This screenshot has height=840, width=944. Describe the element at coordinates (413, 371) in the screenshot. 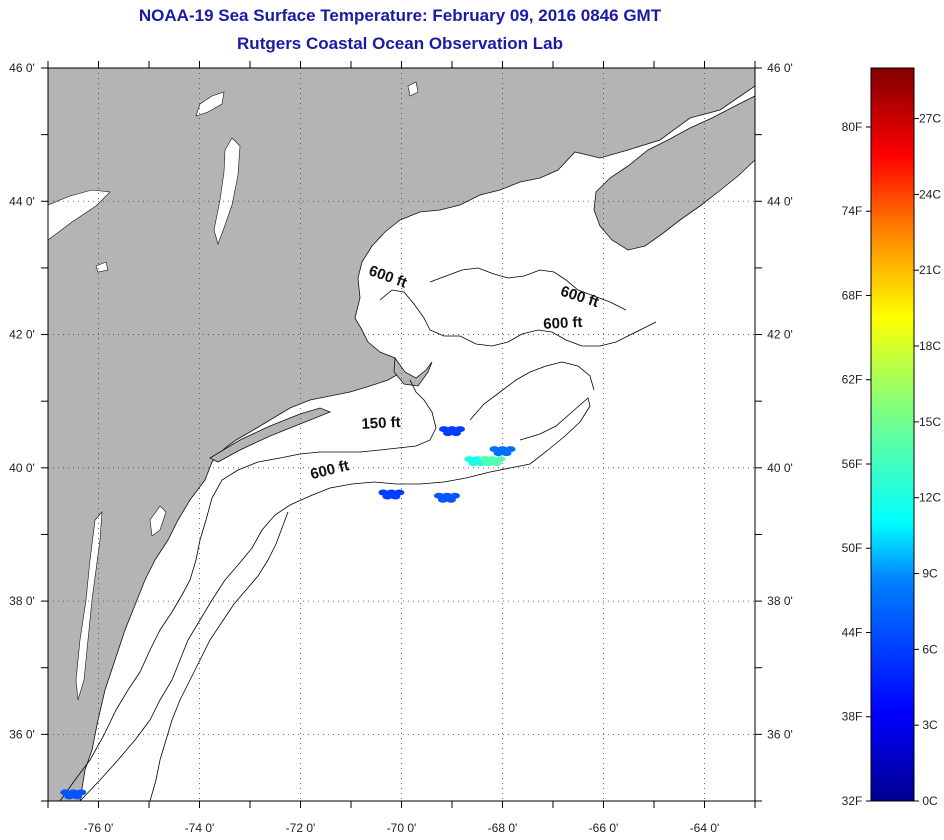

I see `land-cape-cod` at that location.